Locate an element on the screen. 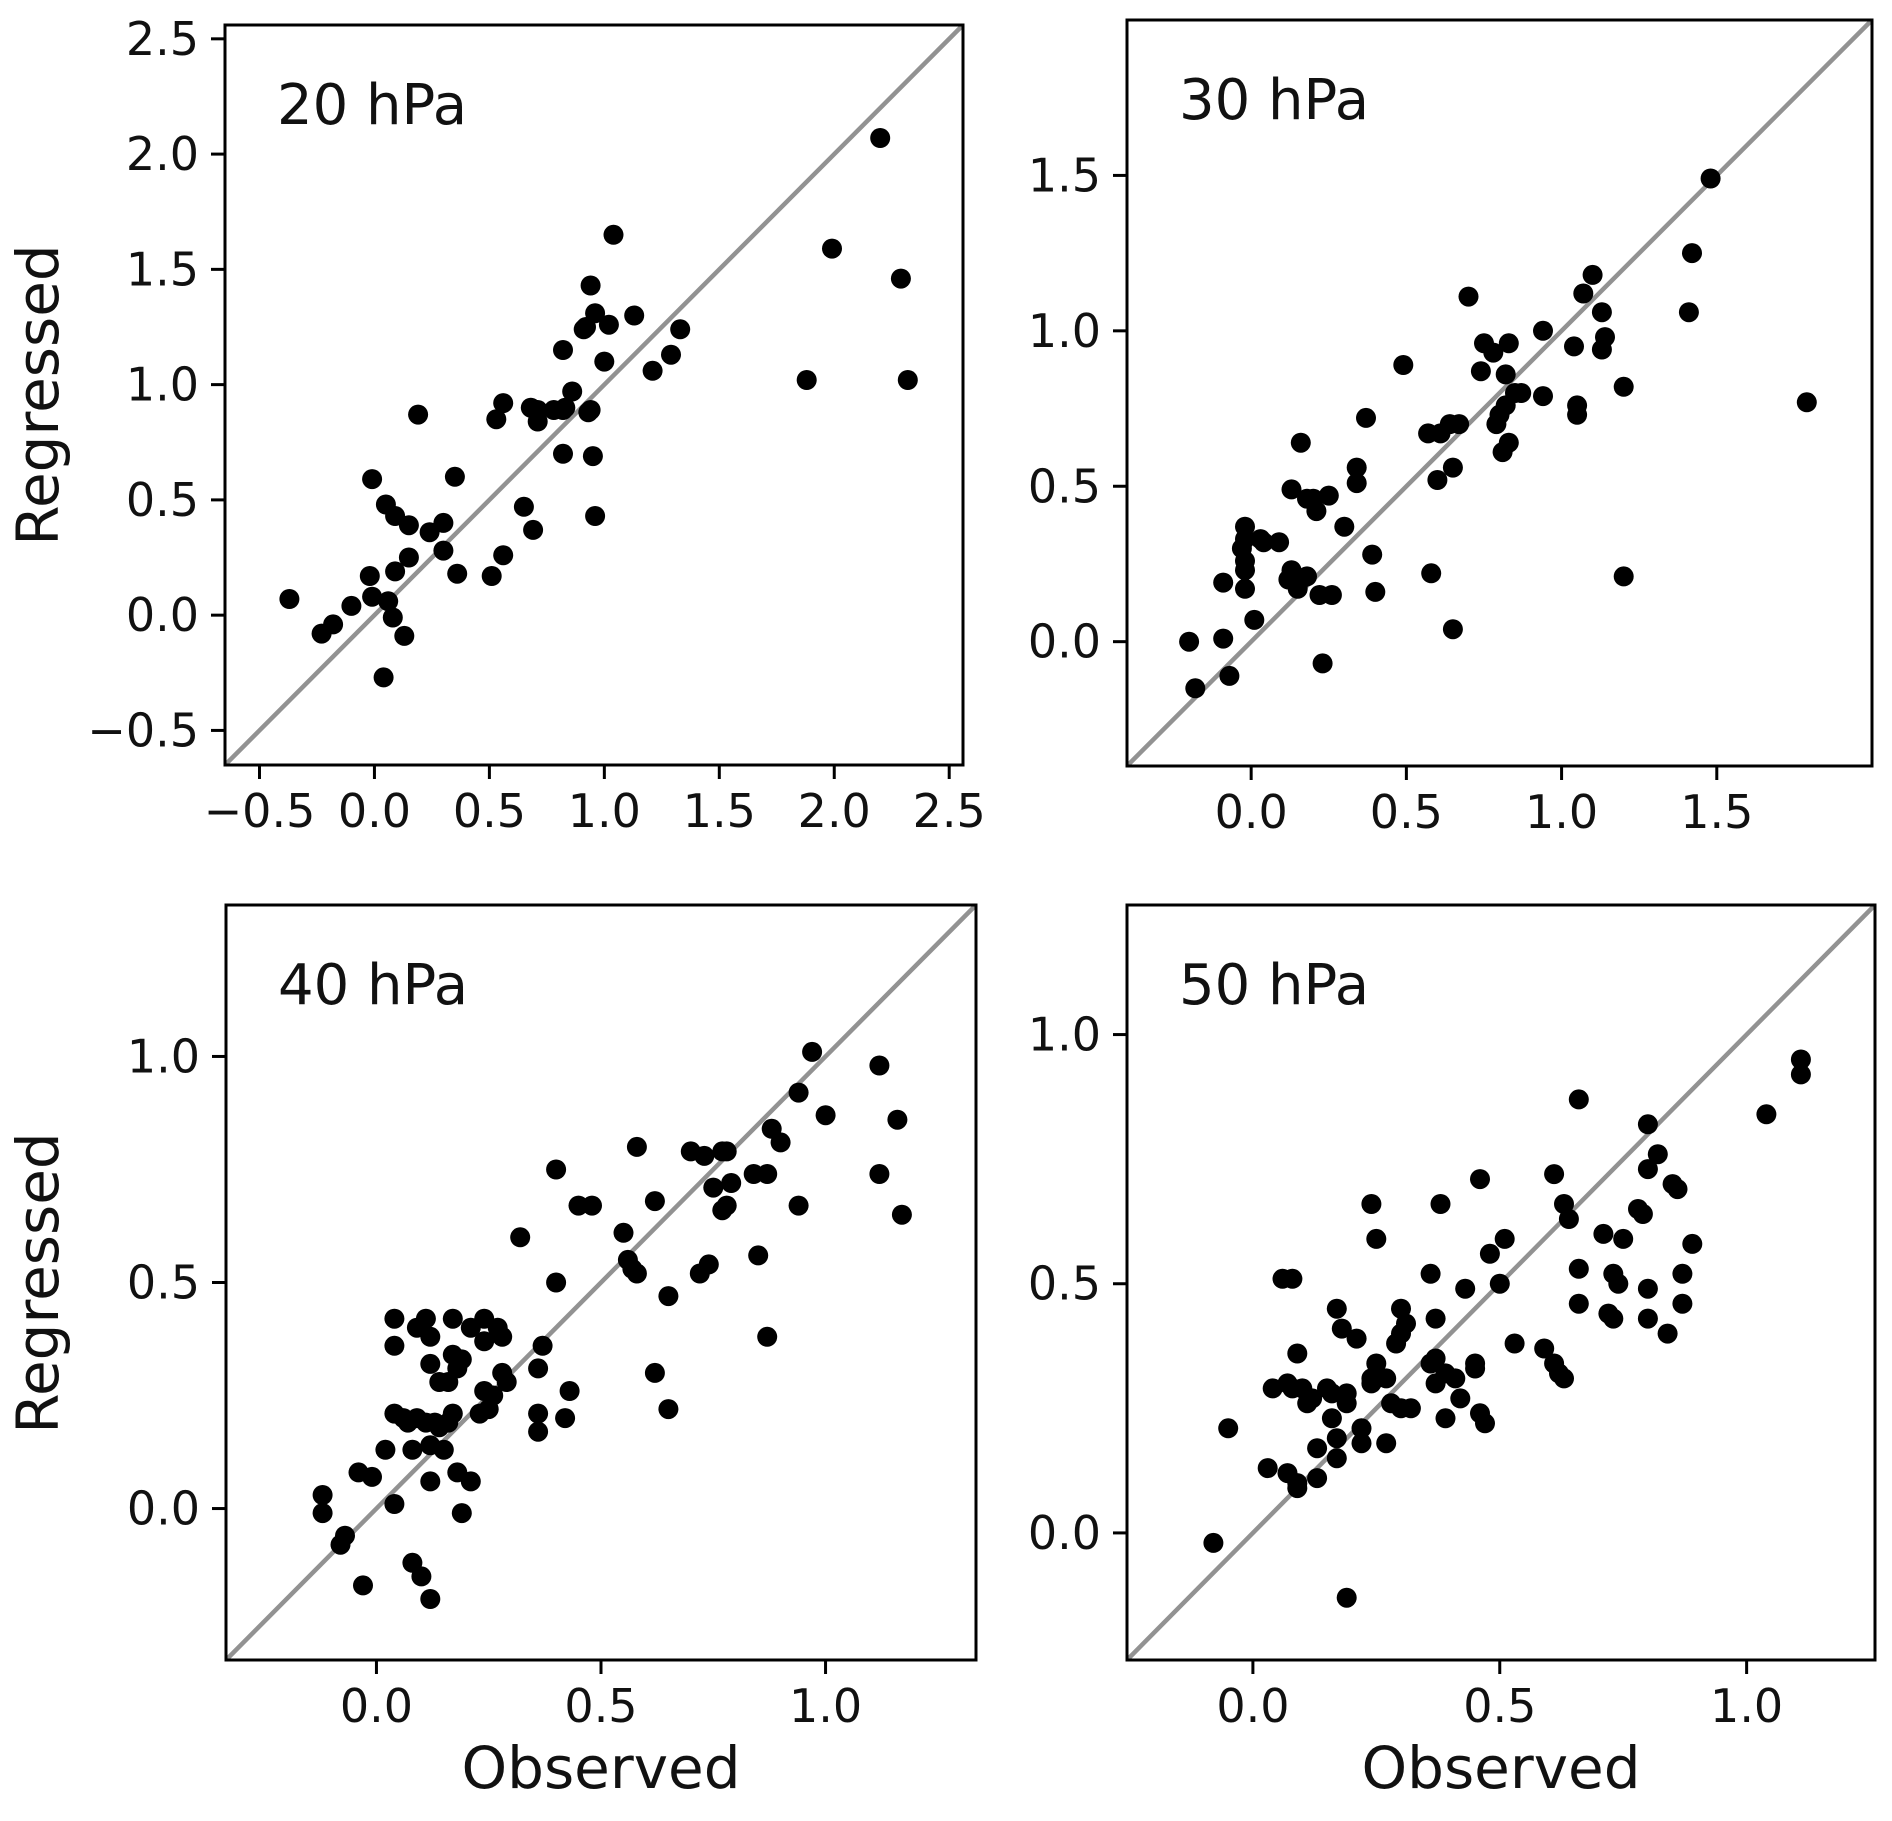 The height and width of the screenshot is (1821, 1892). y-tick-label: 0.5 is located at coordinates (1064, 1284).